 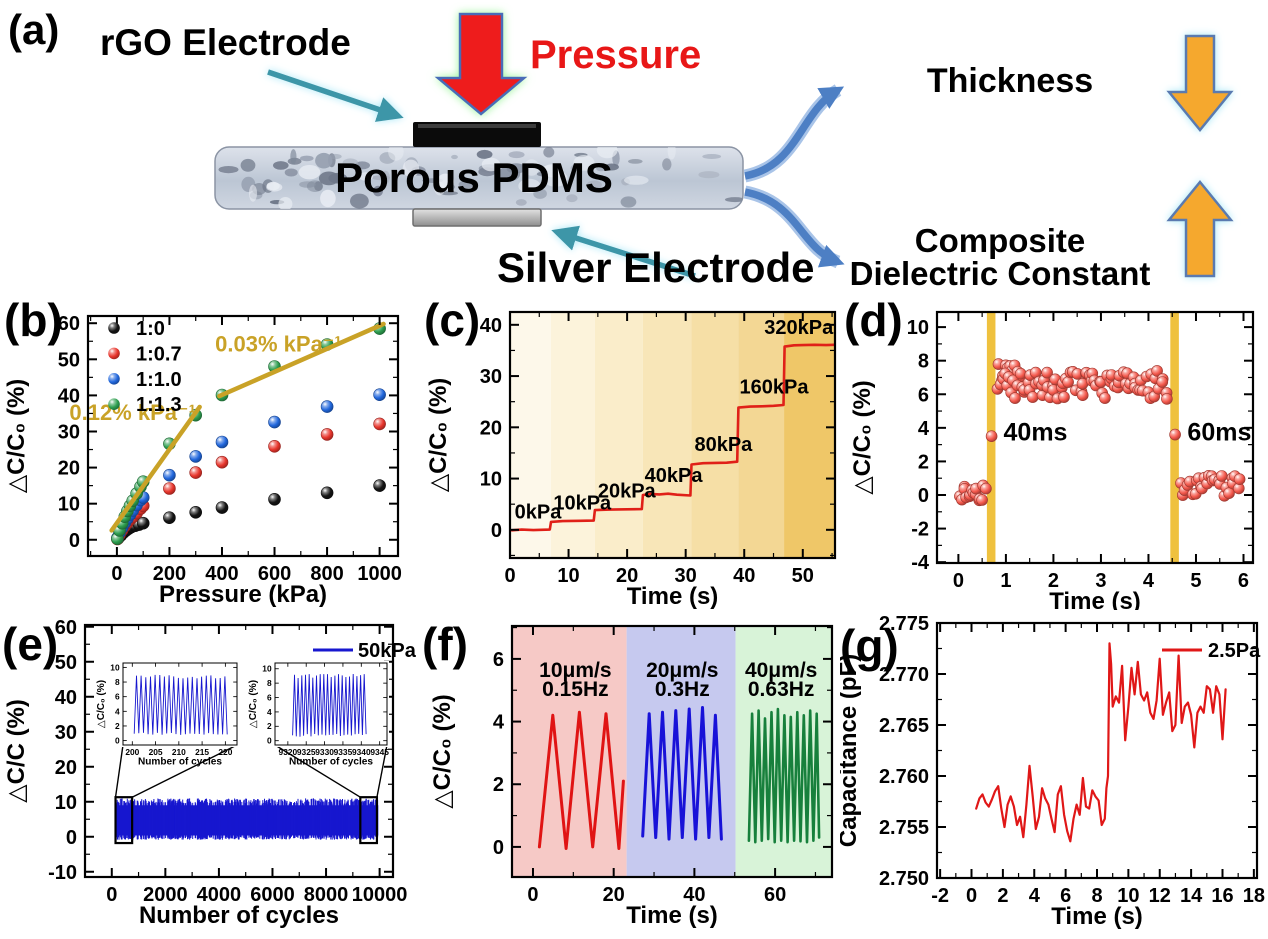 What do you see at coordinates (631, 460) in the screenshot?
I see `axes: 0 10 20 30 40 50 0 10 20 30 40 Time (s) △C/C₀ (%)` at bounding box center [631, 460].